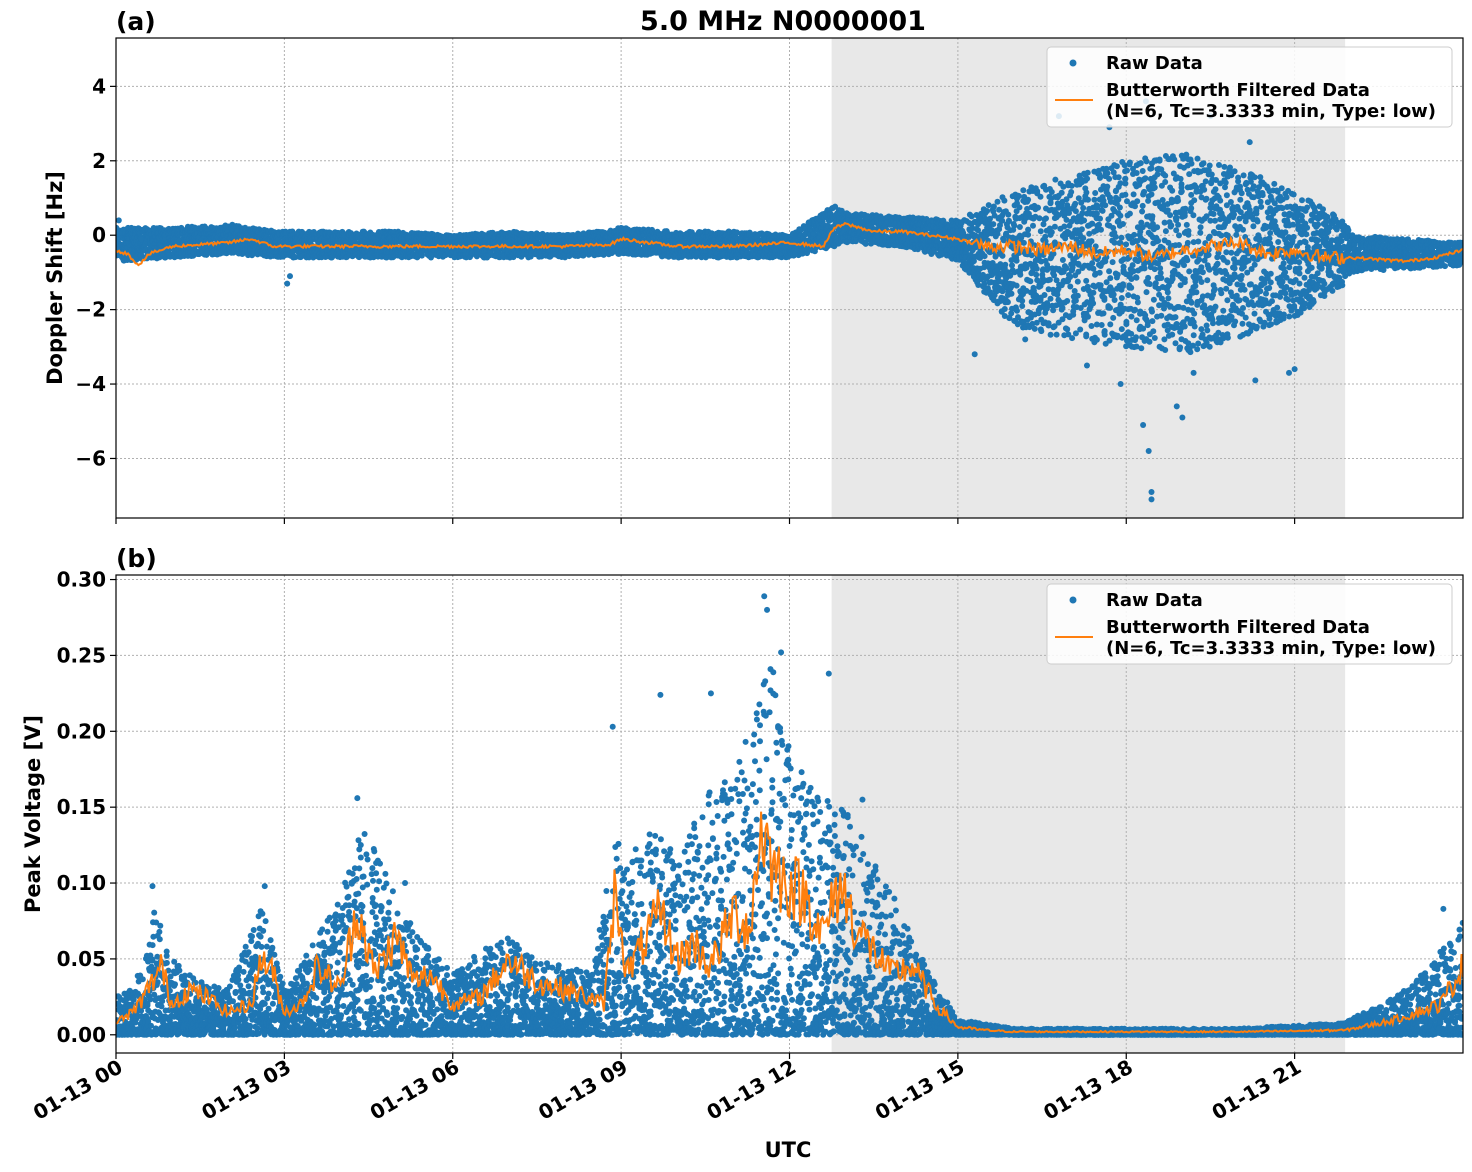 This screenshot has height=1172, width=1472. What do you see at coordinates (55, 278) in the screenshot?
I see `panel-a-ylabel: Doppler Shift [Hz]` at bounding box center [55, 278].